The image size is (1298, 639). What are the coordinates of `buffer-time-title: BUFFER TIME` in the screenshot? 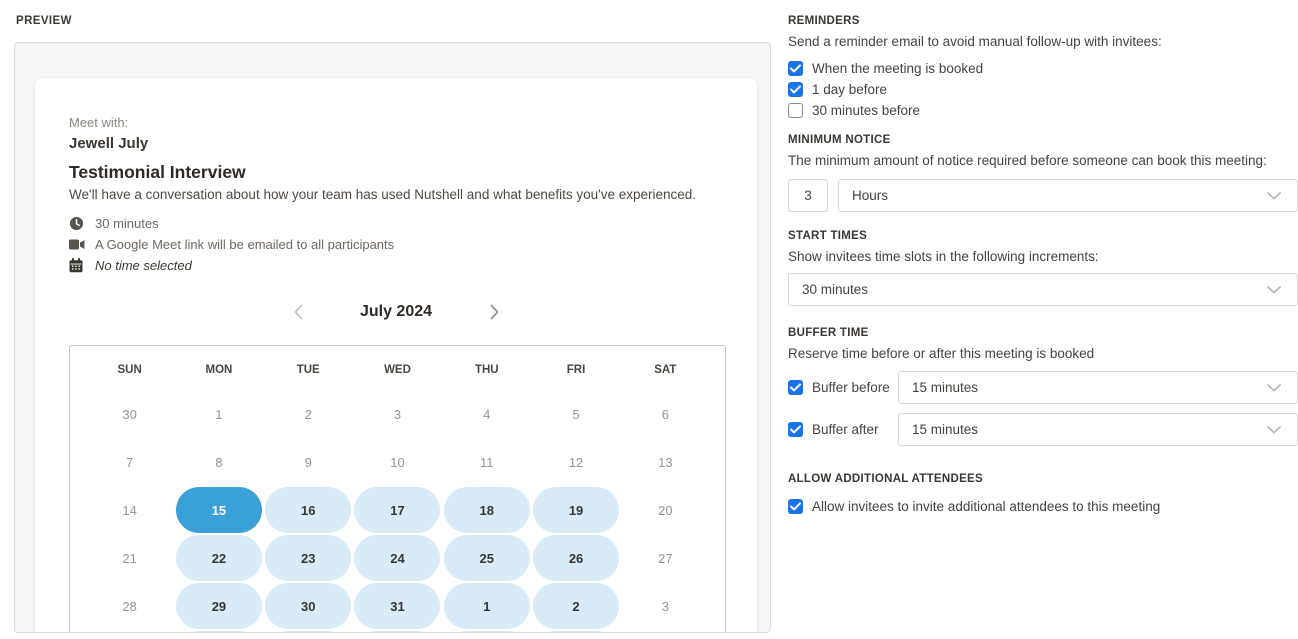 It's located at (828, 333).